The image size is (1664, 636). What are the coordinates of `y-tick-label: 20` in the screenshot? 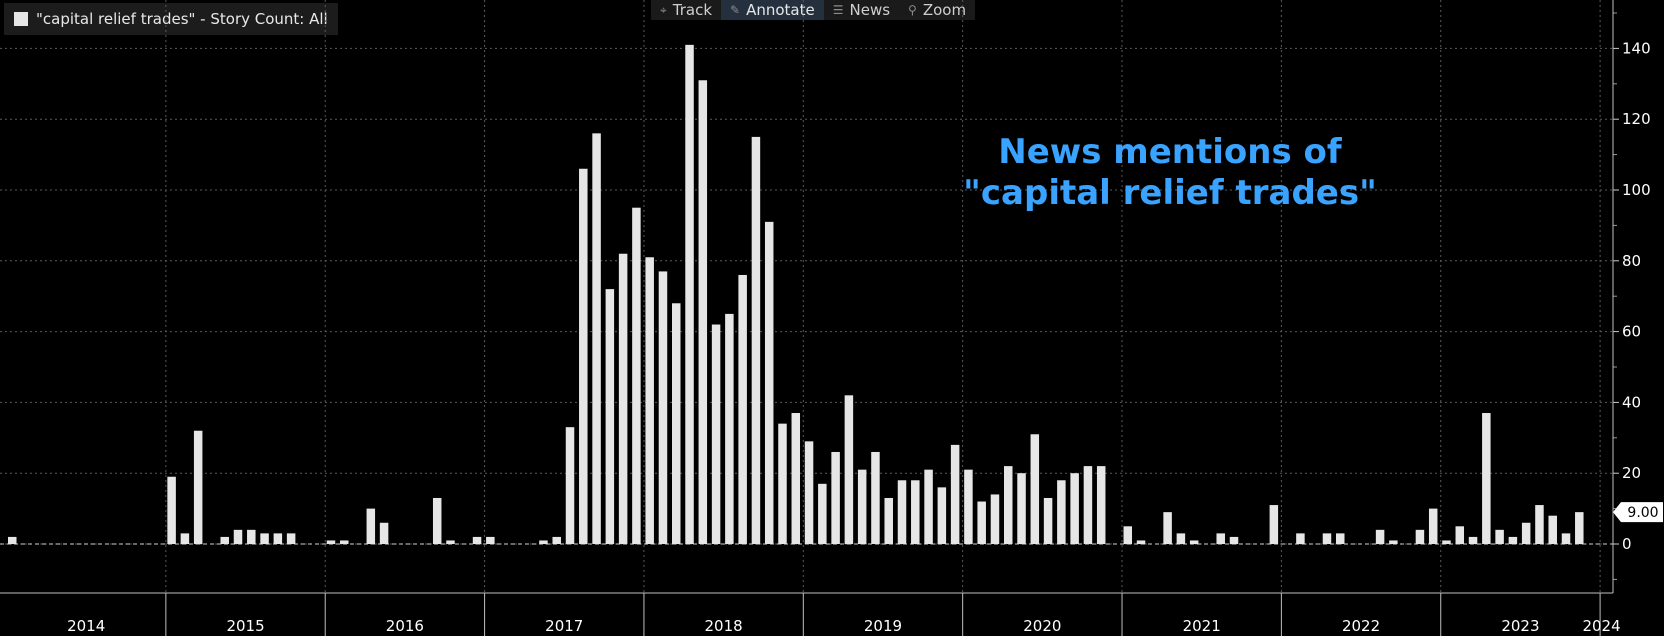 It's located at (1631, 473).